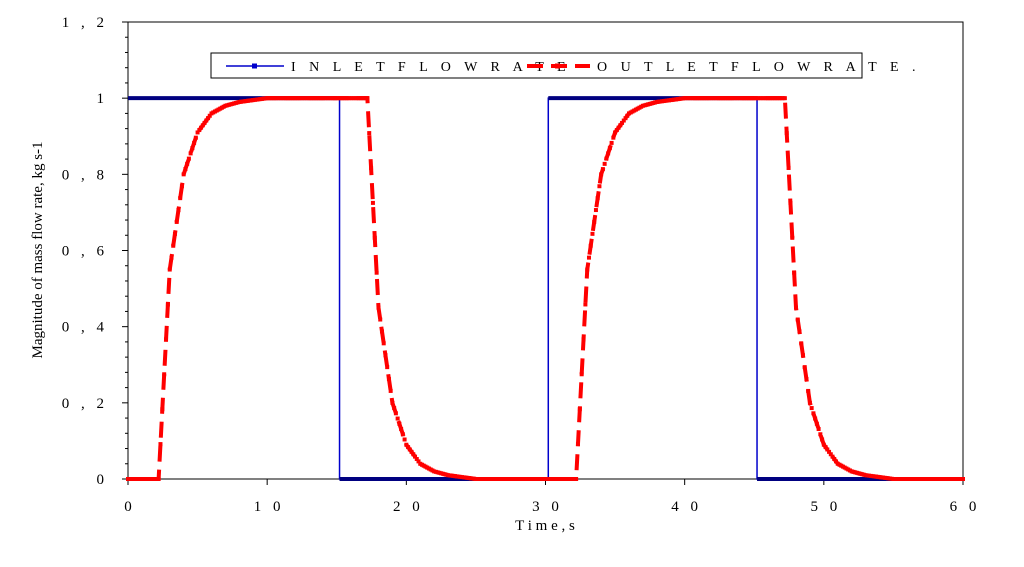  I want to click on x-tick-label: 4 0, so click(686, 507).